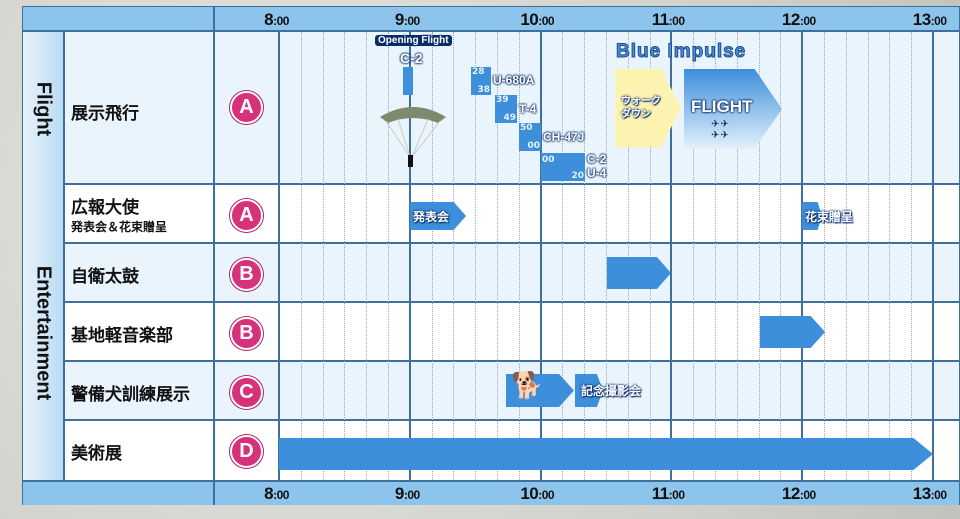  I want to click on row-label: 警備犬訓練展示, so click(130, 395).